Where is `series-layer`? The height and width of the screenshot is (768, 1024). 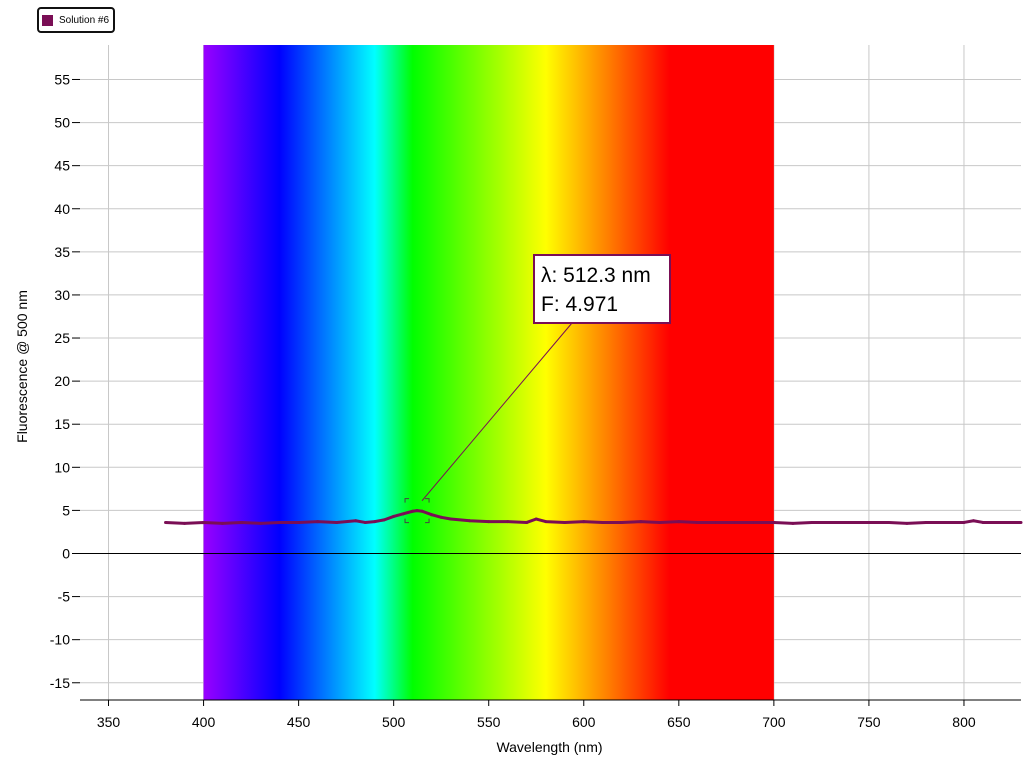 series-layer is located at coordinates (593, 517).